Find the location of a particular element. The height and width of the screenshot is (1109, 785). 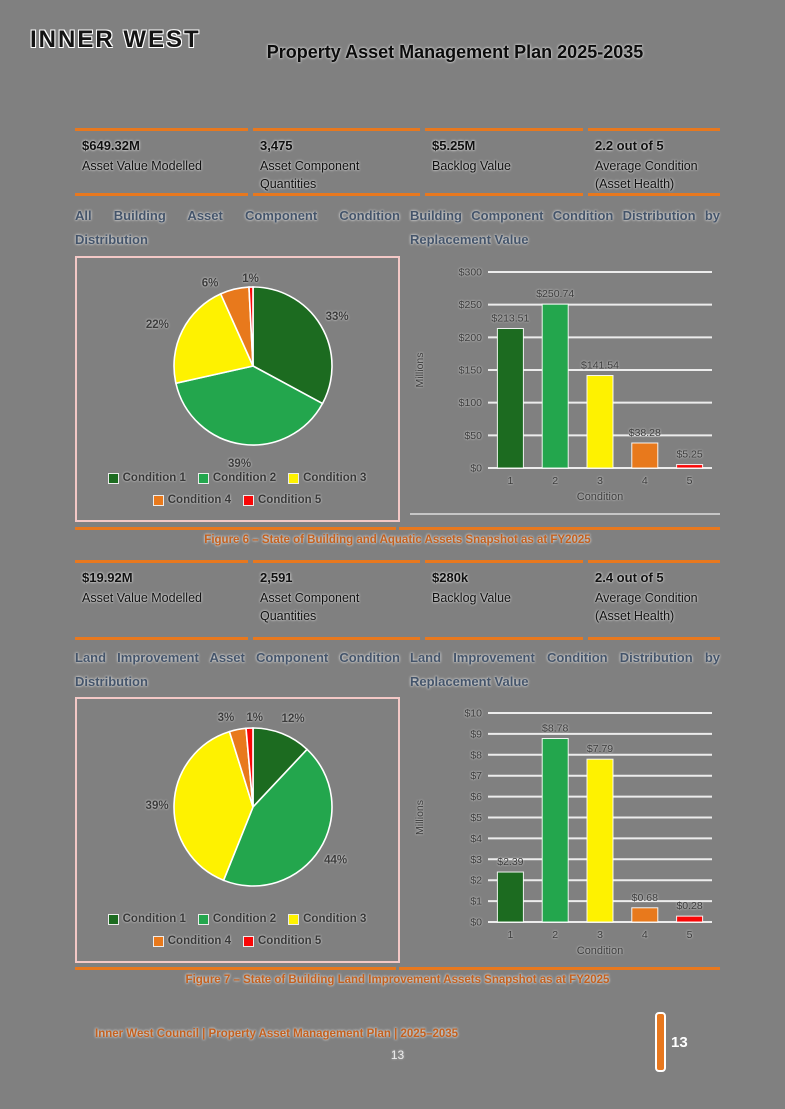

y-axis-title: Millions is located at coordinates (420, 369).